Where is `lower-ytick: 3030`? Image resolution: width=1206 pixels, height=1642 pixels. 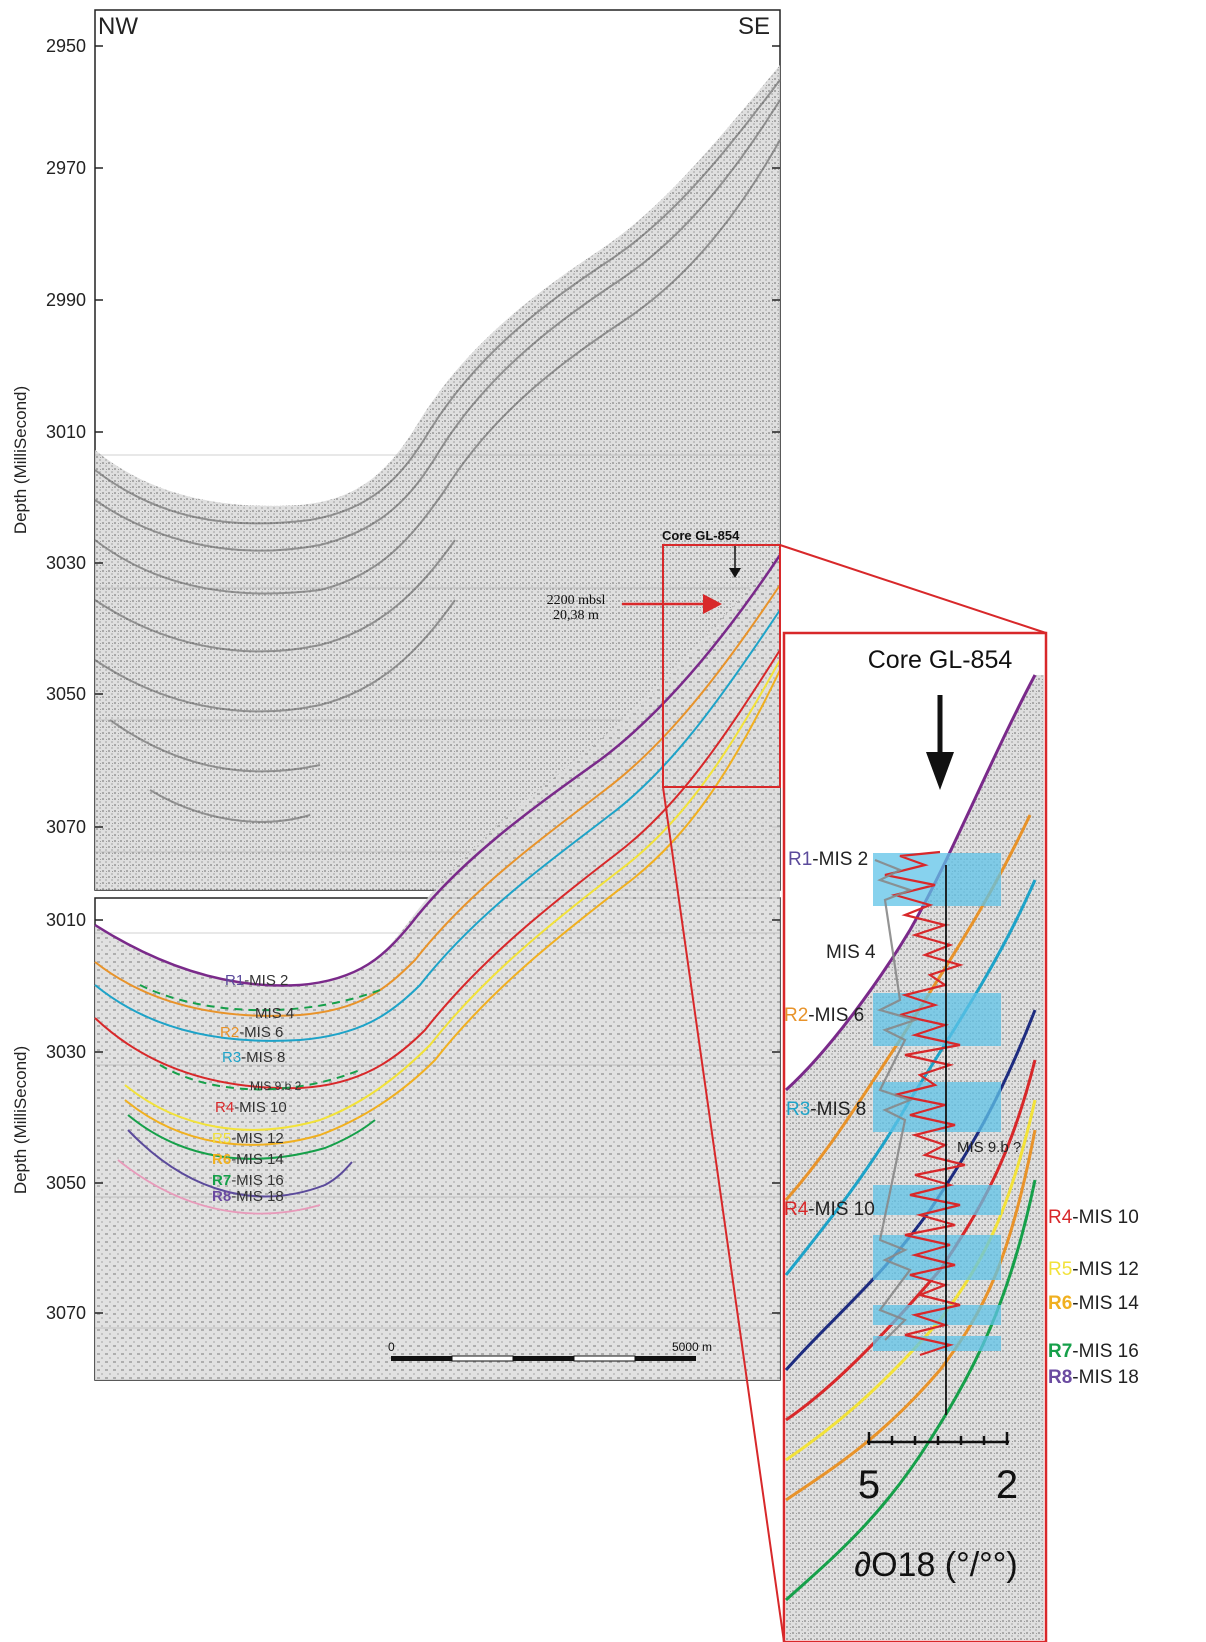 lower-ytick: 3030 is located at coordinates (66, 1052).